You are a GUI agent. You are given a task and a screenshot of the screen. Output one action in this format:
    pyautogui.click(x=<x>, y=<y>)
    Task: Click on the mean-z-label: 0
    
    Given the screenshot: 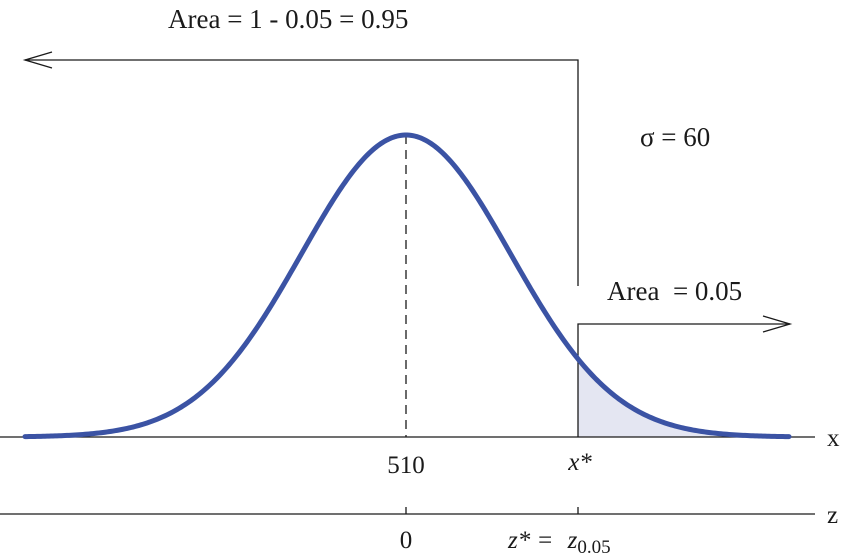 What is the action you would take?
    pyautogui.click(x=406, y=540)
    